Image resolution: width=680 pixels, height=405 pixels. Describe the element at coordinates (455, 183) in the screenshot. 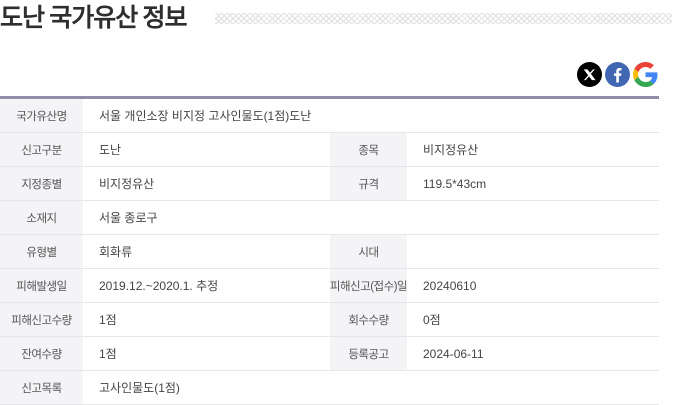

I see `field-value: 119.5*43cm` at that location.